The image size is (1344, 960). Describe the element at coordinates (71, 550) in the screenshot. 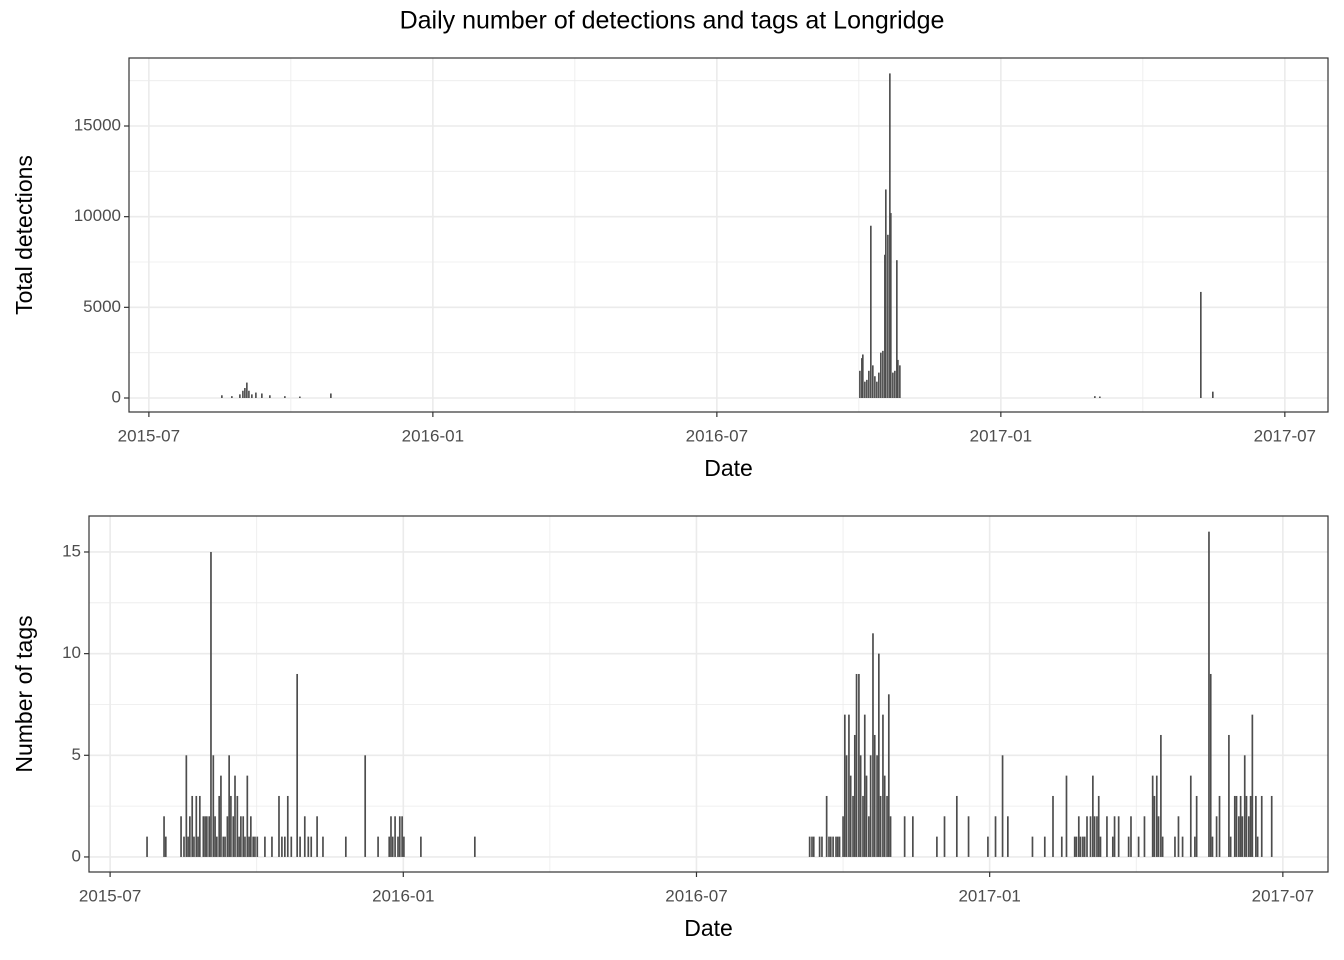

I see `y-tick-label: 15` at that location.